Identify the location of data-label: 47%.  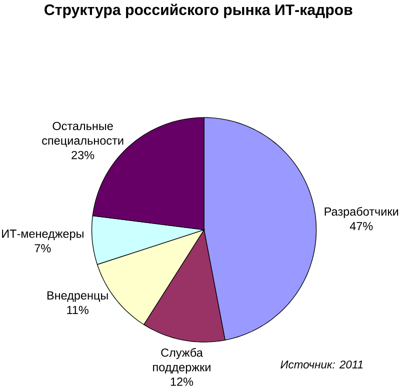
(361, 226).